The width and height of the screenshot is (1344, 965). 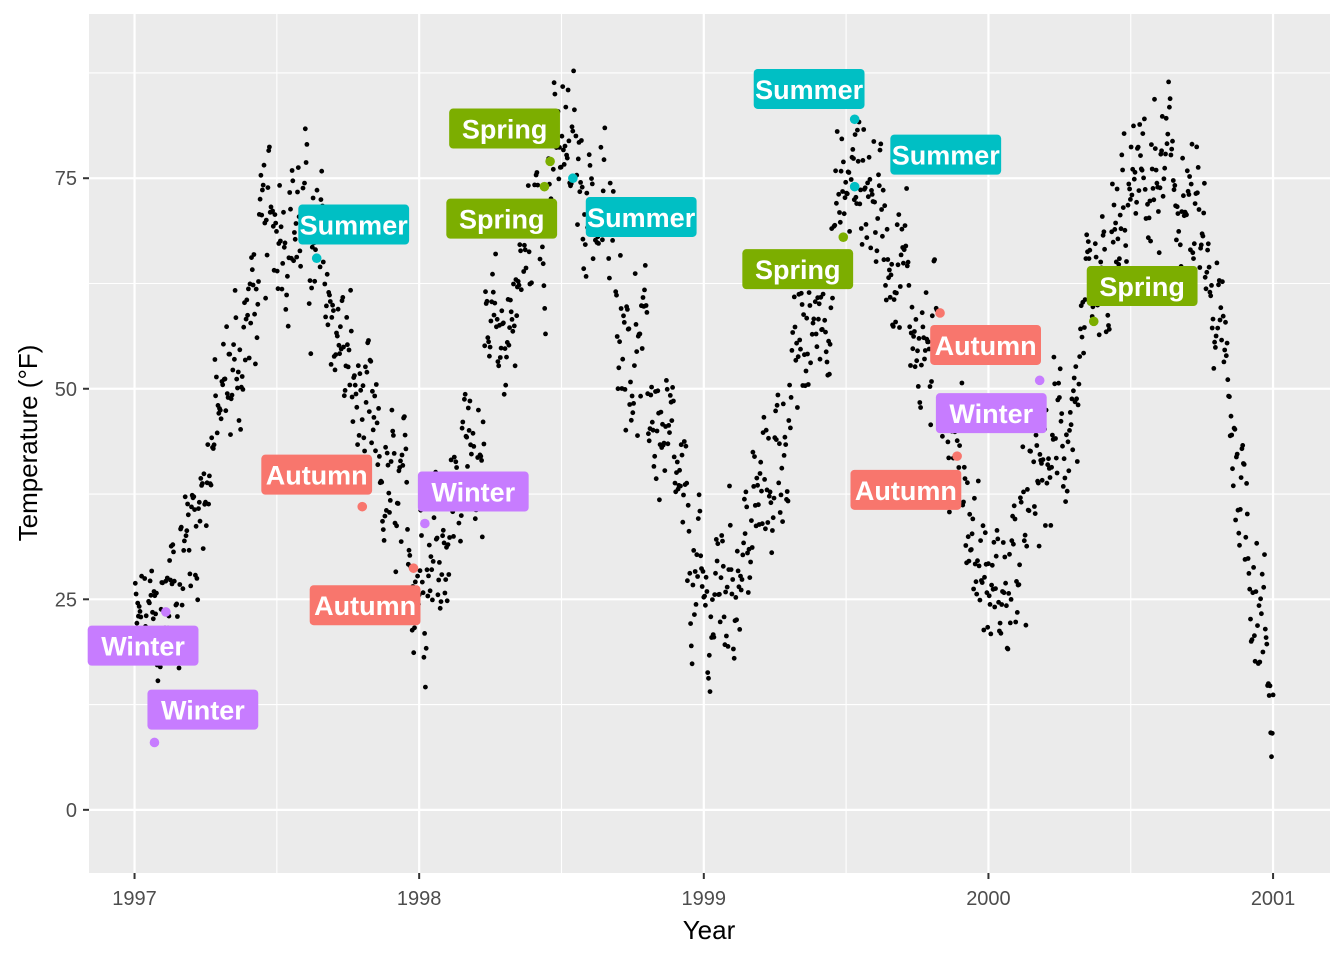 I want to click on season-label-winter: Winter, so click(x=991, y=413).